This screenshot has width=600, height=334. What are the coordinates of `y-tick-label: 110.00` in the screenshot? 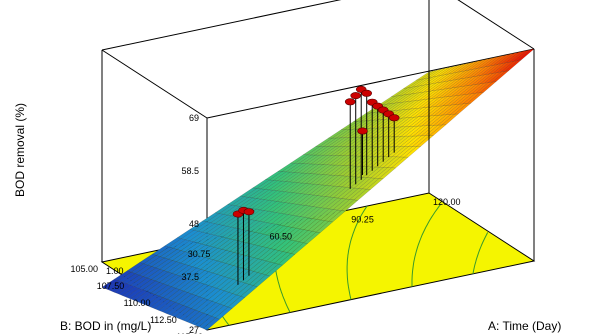 It's located at (137, 303).